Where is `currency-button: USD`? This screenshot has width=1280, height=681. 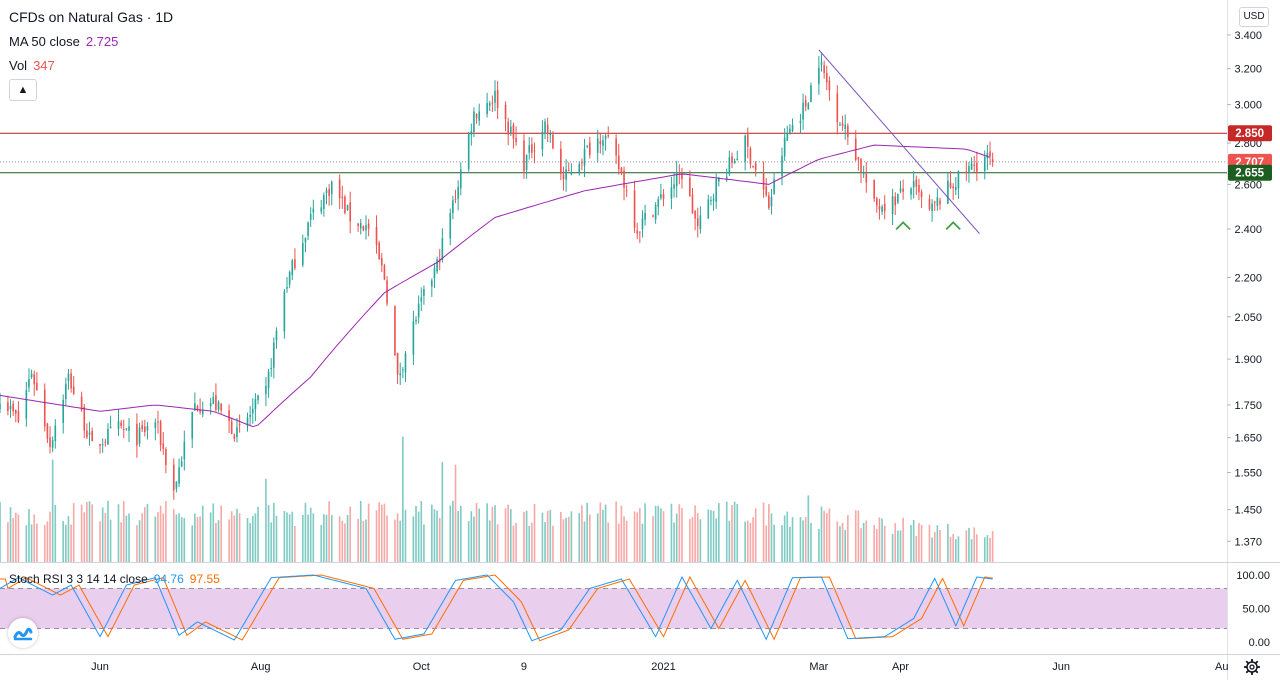
currency-button: USD is located at coordinates (1254, 17).